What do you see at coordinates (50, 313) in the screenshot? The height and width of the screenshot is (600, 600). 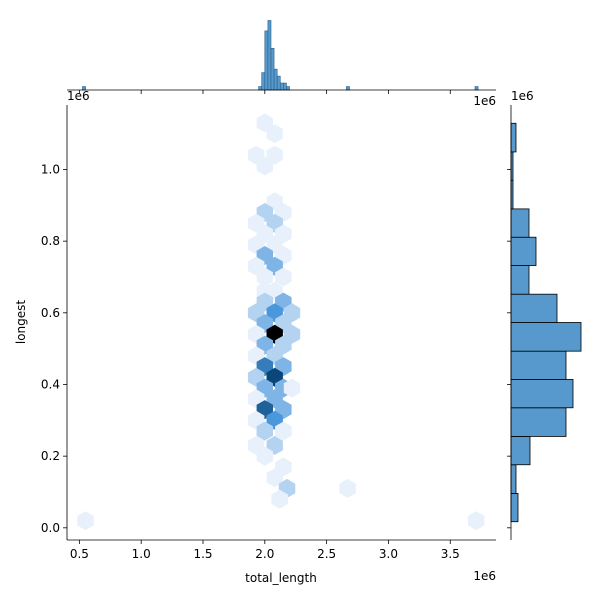 I see `y-tick-label: 0.6` at bounding box center [50, 313].